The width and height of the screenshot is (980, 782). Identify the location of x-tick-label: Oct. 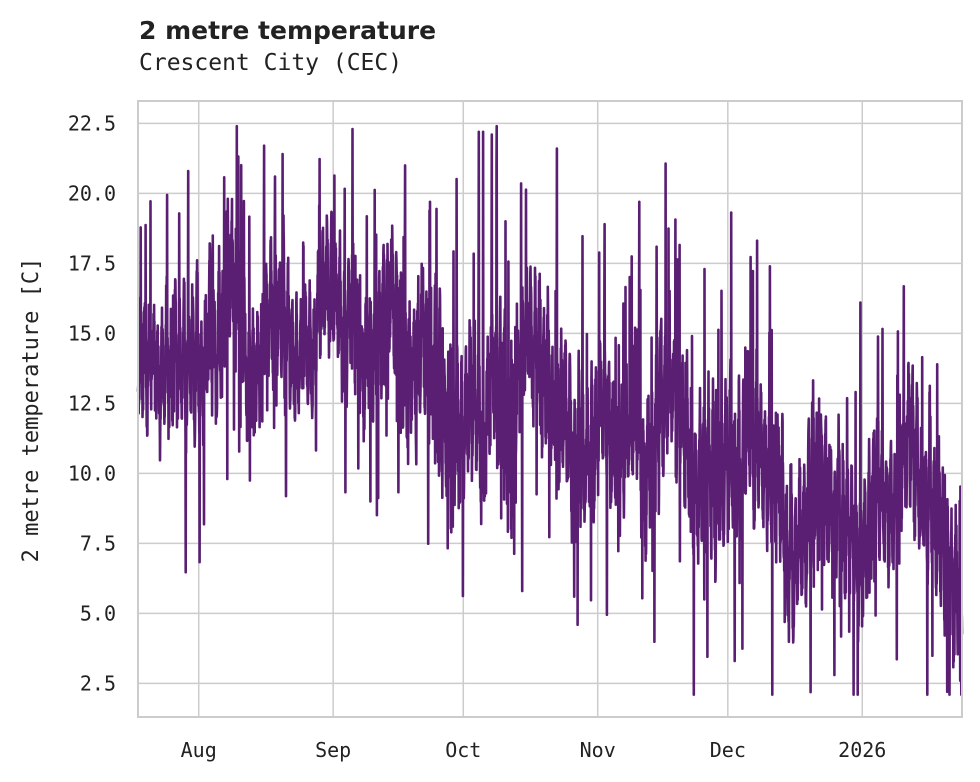
(463, 750).